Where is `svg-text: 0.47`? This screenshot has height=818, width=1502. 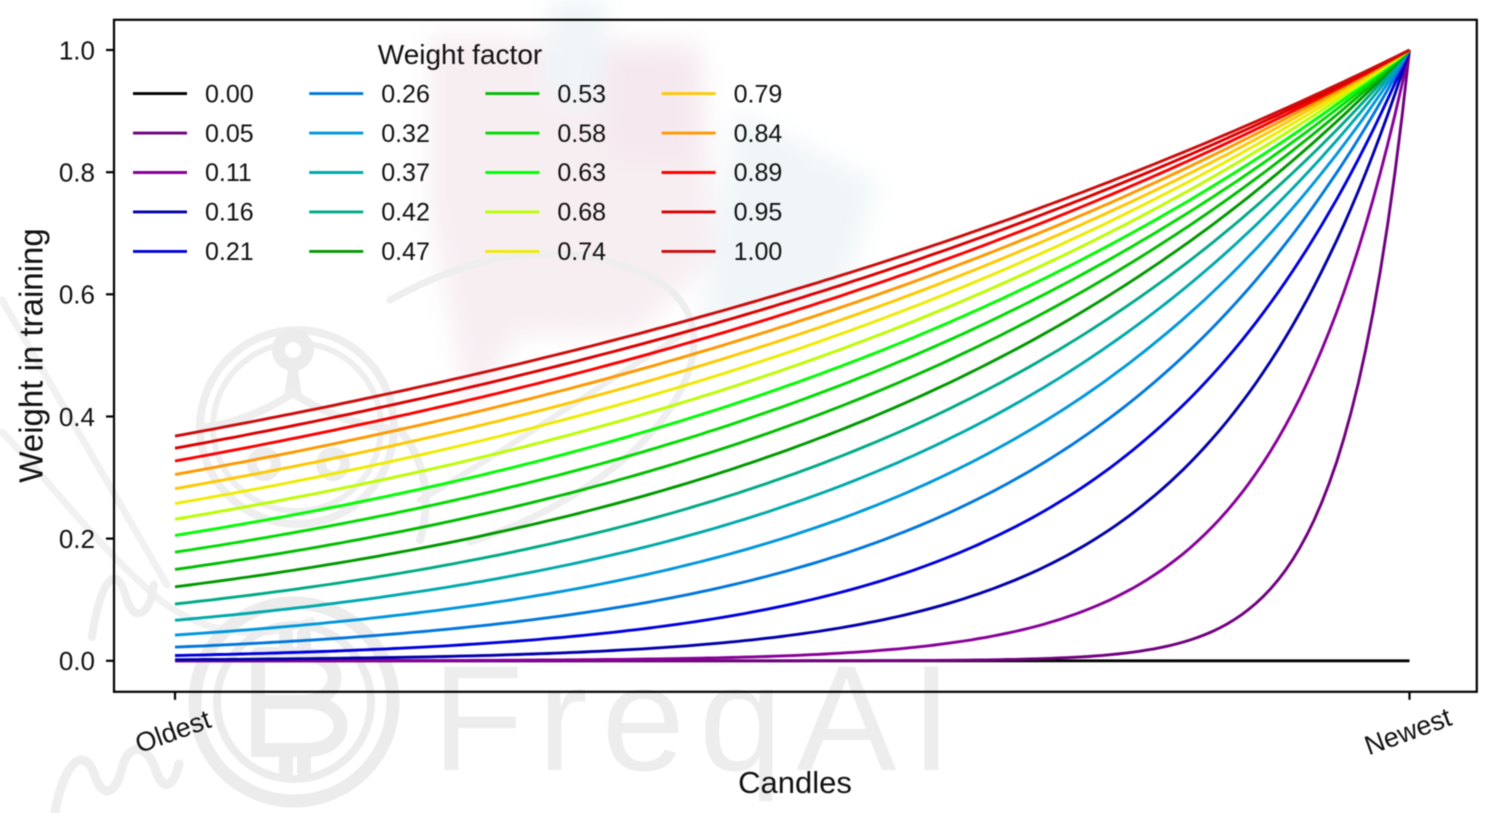 svg-text: 0.47 is located at coordinates (405, 252).